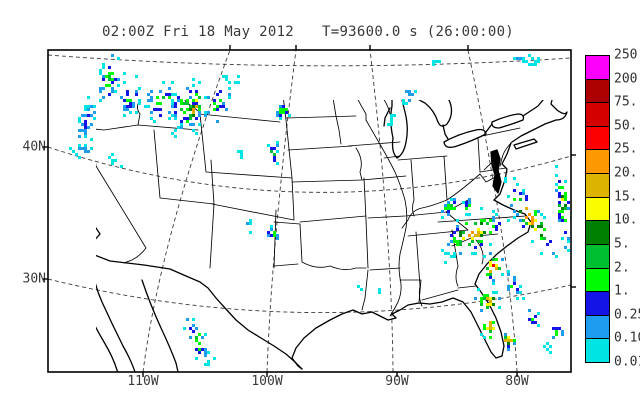 The width and height of the screenshot is (640, 400). I want to click on colorbar-value-label: 200., so click(627, 79).